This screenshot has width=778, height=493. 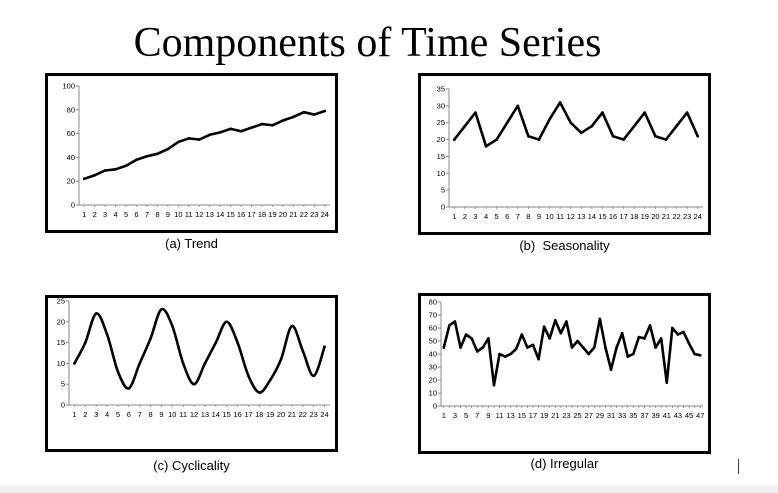 What do you see at coordinates (507, 216) in the screenshot?
I see `x-tick-label: 6` at bounding box center [507, 216].